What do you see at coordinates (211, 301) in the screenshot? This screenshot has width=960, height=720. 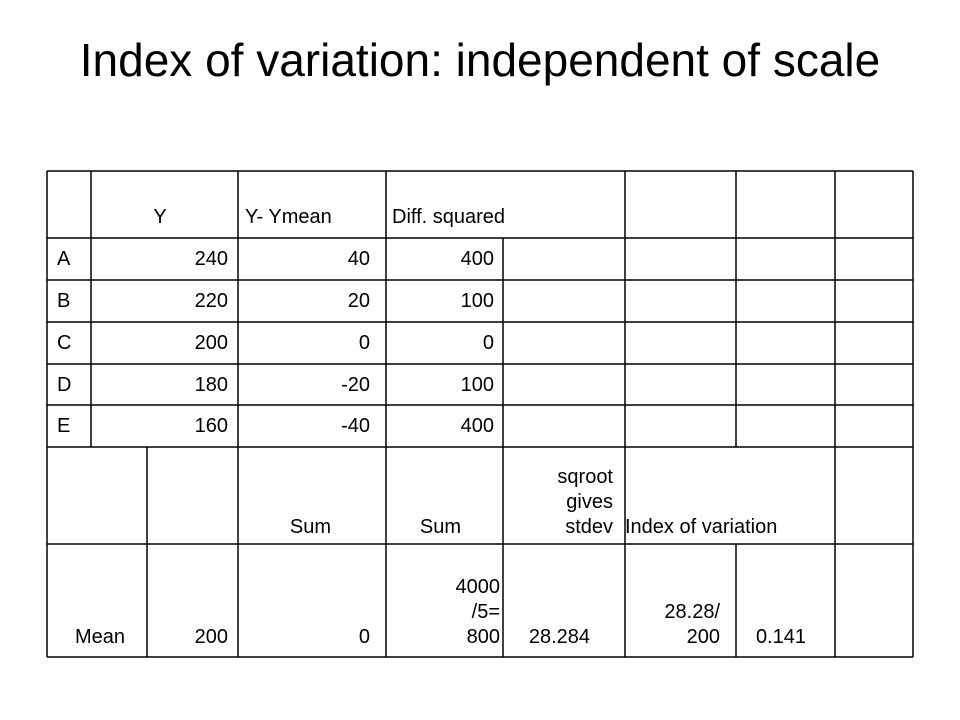 I see `table-cell: 220` at bounding box center [211, 301].